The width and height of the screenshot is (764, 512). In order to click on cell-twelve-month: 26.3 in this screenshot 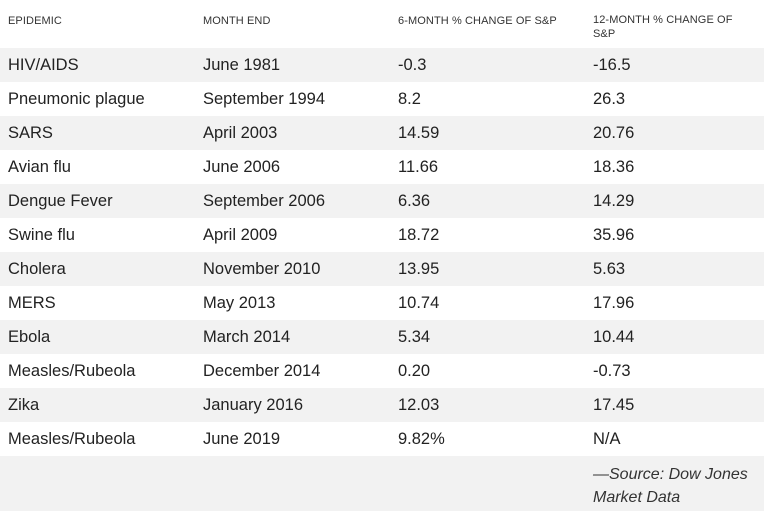, I will do `click(609, 98)`.